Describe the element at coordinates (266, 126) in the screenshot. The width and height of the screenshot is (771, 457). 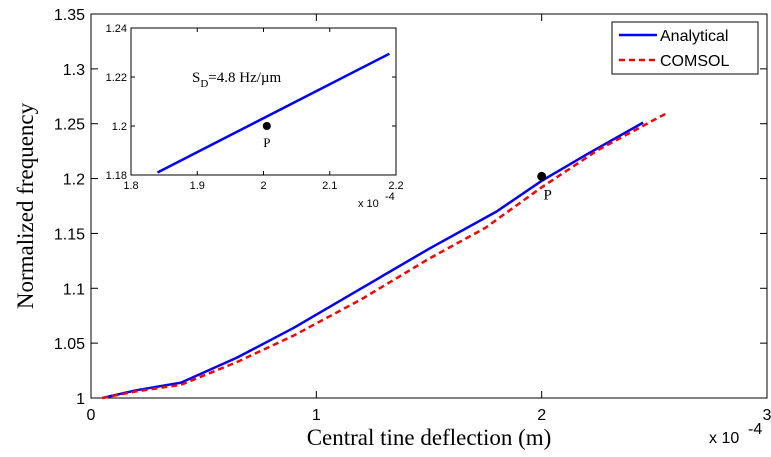
I see `inset-point-p-marker` at that location.